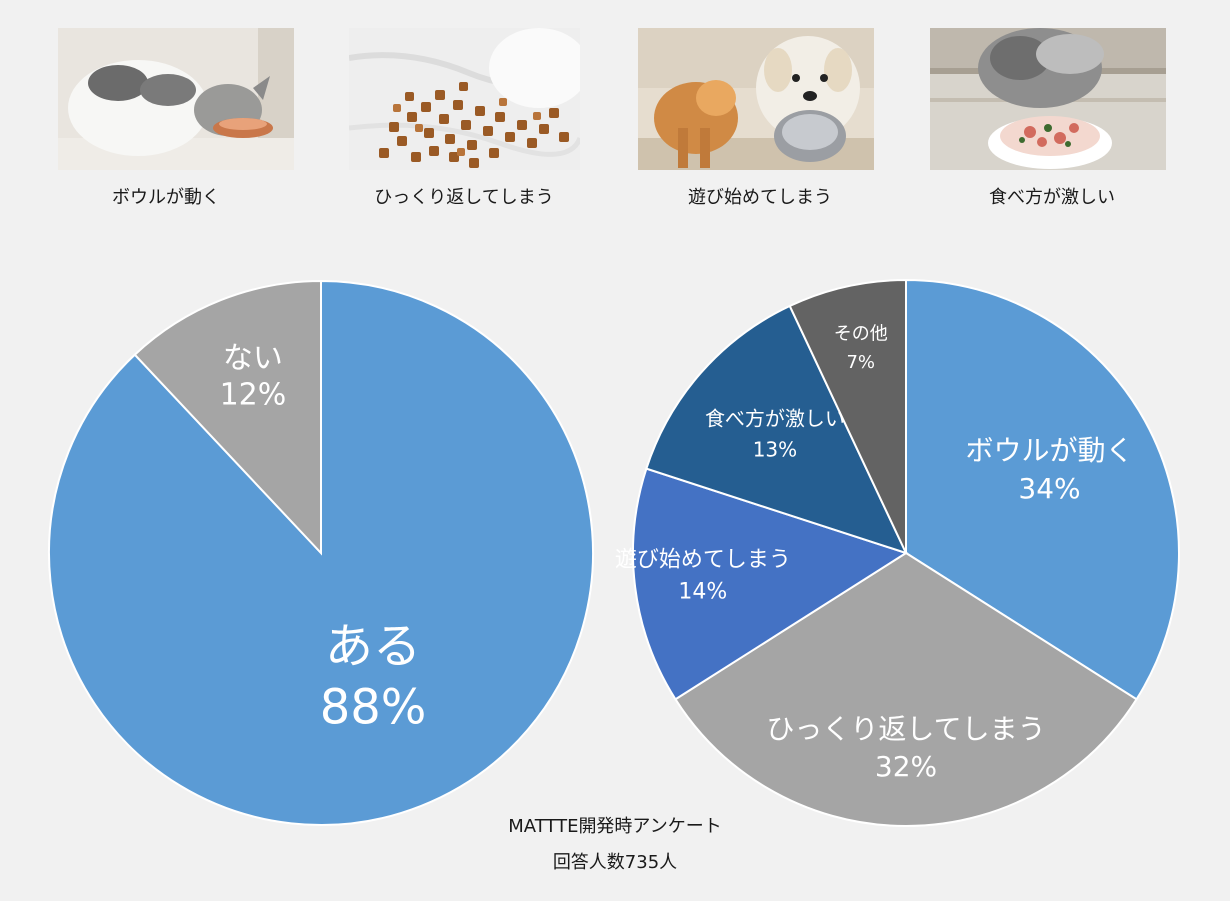  I want to click on slice-percent-label: 34%, so click(1049, 488).